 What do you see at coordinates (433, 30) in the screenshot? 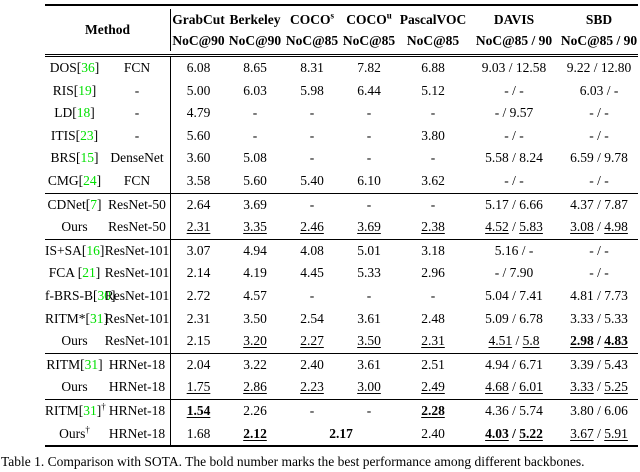
I see `column-header-pascalvoc: PascalVOC NoC@85` at bounding box center [433, 30].